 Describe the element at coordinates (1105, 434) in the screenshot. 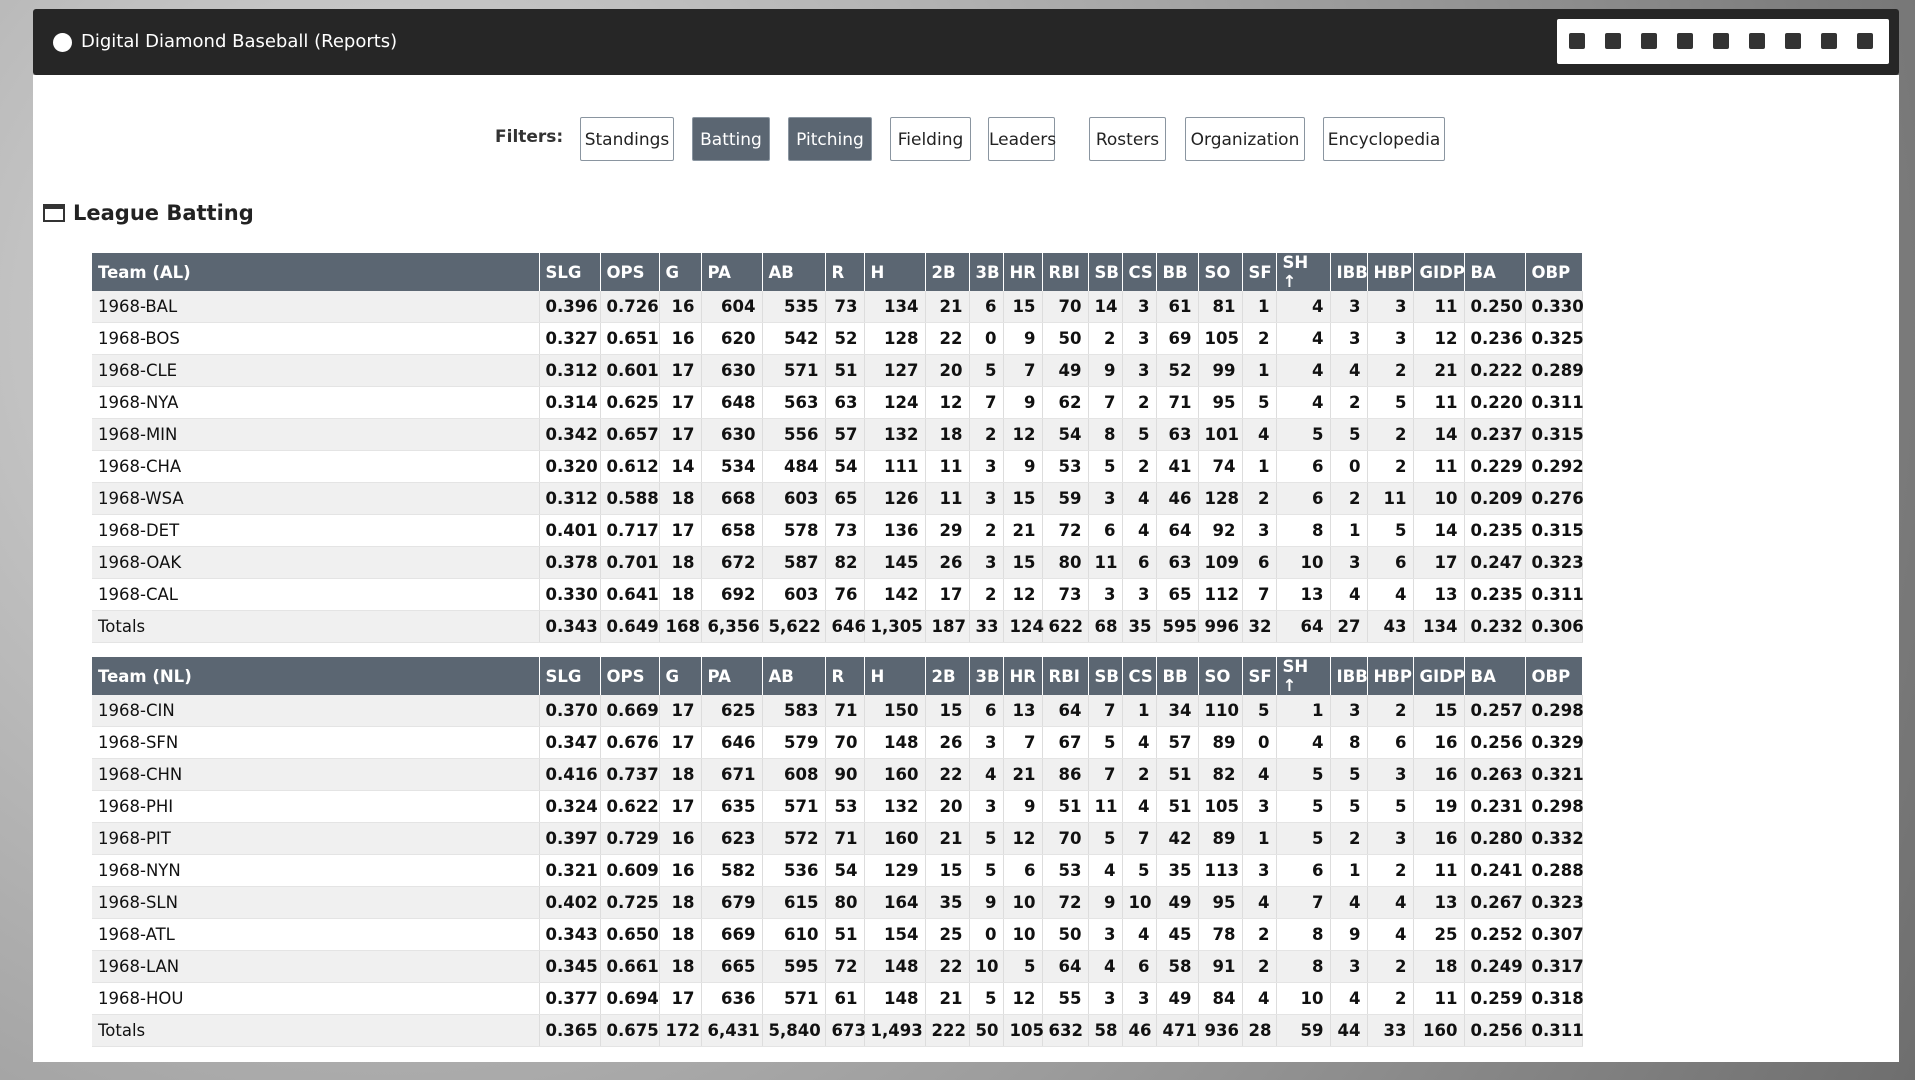

I see `stat-cell: 8` at that location.